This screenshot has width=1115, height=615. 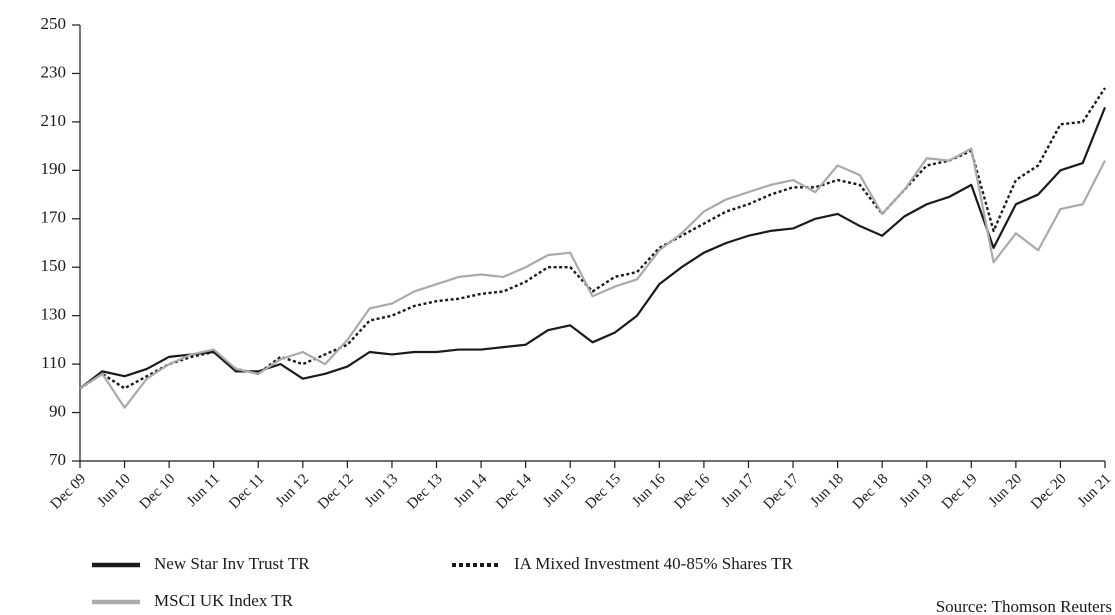 I want to click on x-tick-label: Dec 09, so click(x=69, y=492).